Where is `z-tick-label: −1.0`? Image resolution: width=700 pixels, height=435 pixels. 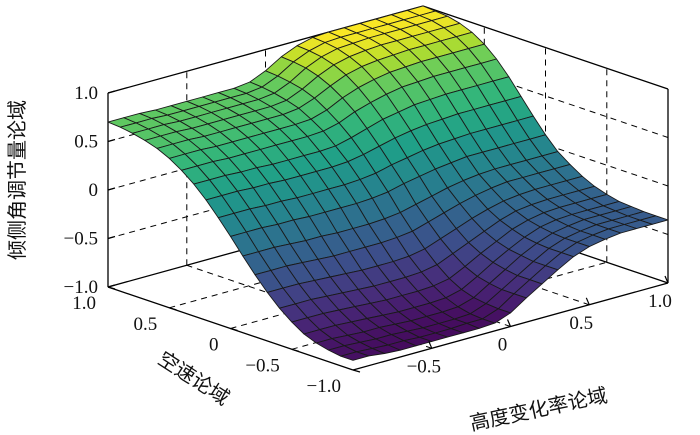 z-tick-label: −1.0 is located at coordinates (81, 287).